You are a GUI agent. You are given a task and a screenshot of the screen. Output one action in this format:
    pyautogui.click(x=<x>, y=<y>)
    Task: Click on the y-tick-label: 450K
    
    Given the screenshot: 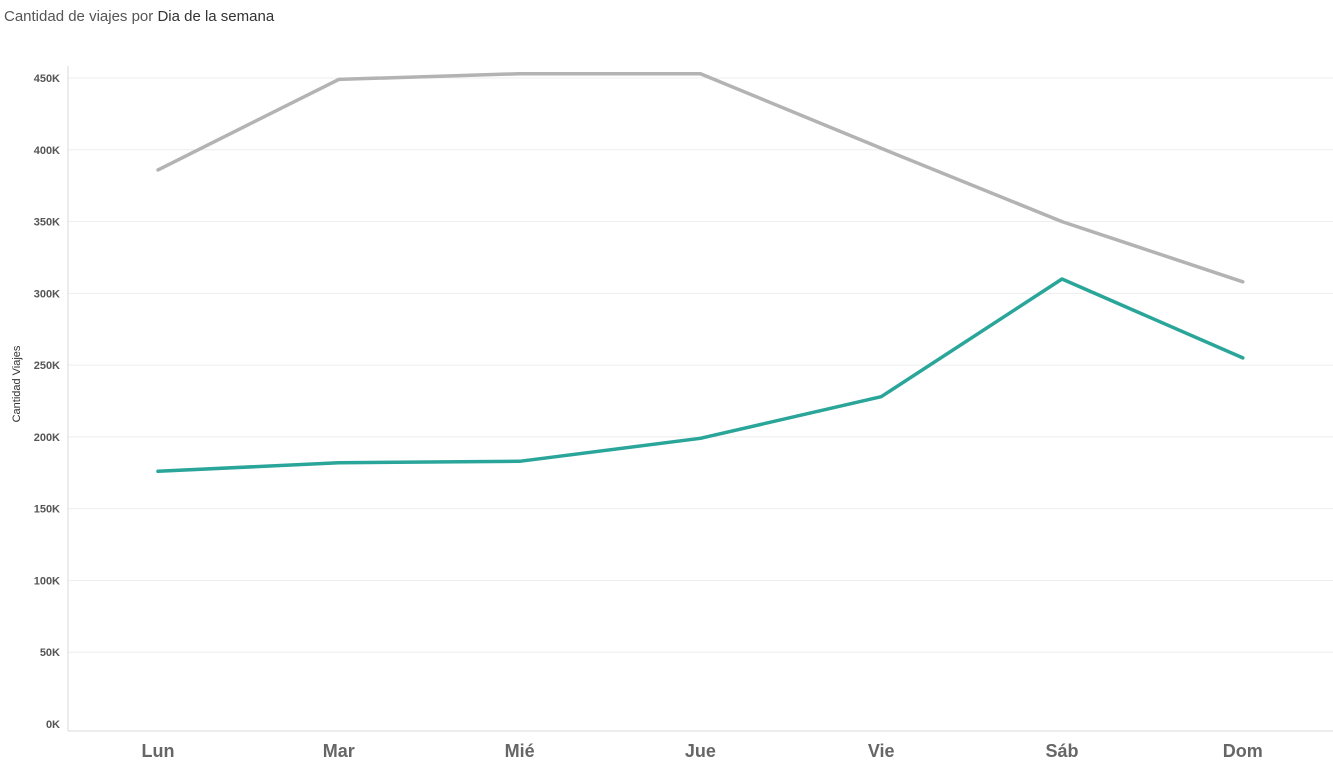 What is the action you would take?
    pyautogui.click(x=47, y=79)
    